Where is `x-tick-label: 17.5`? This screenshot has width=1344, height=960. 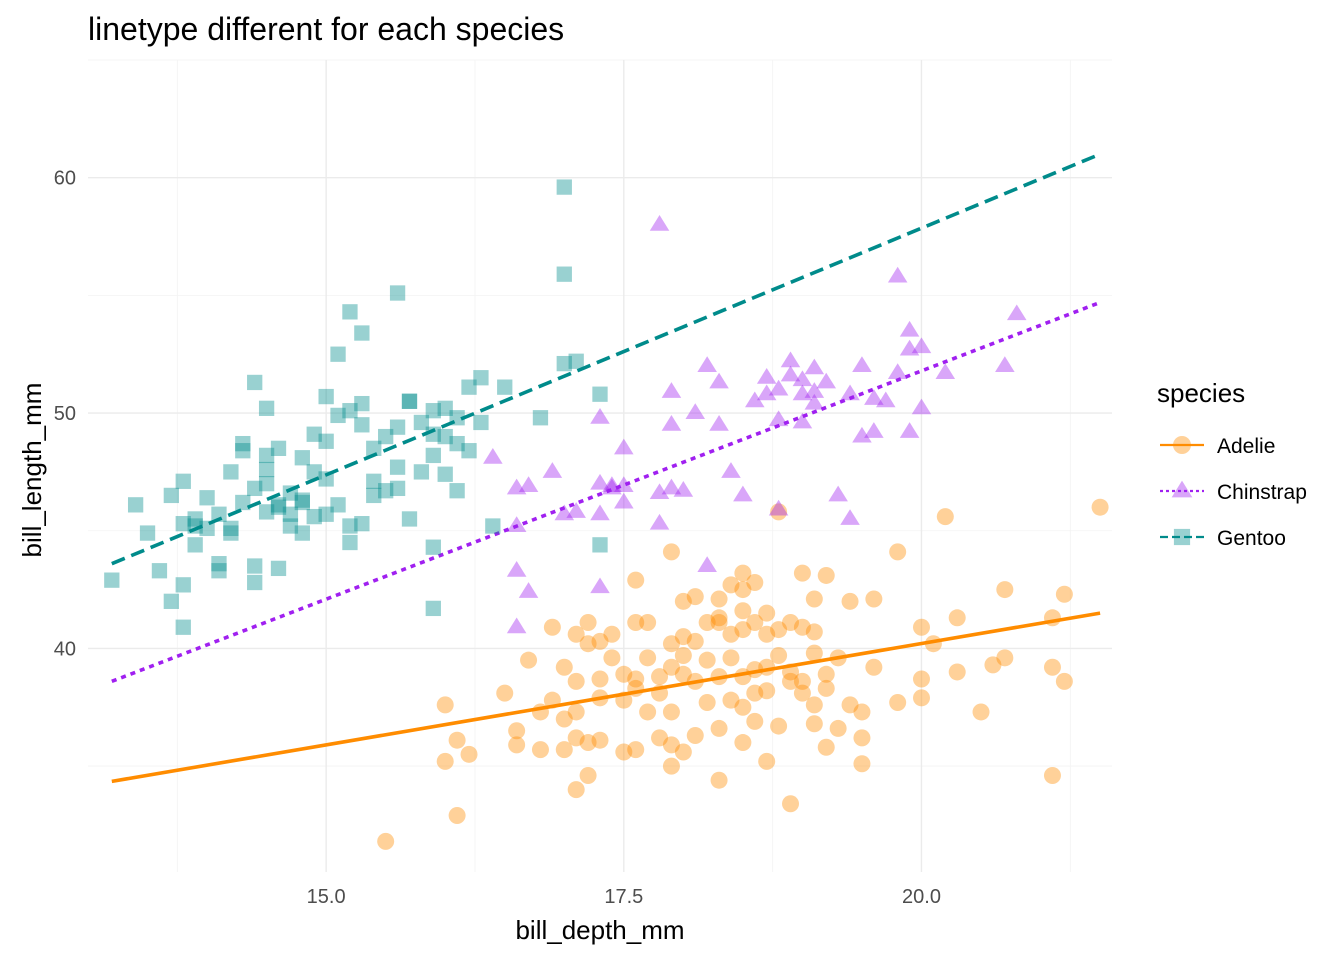
x-tick-label: 17.5 is located at coordinates (623, 897).